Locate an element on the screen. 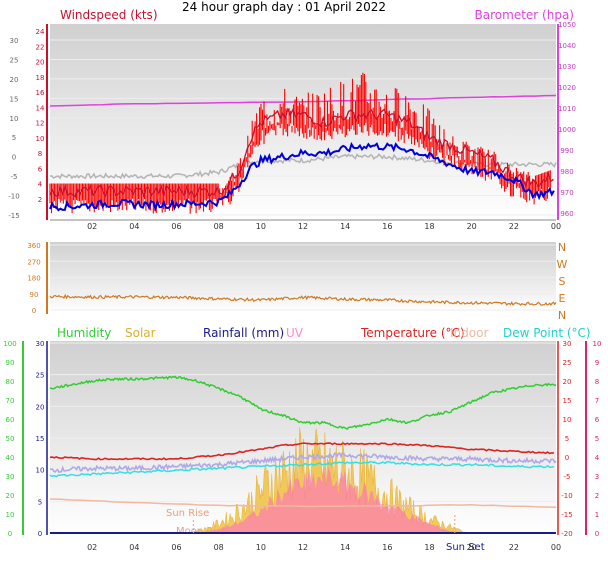 The image size is (608, 565). wind-x-tick-label: 00 is located at coordinates (556, 226).